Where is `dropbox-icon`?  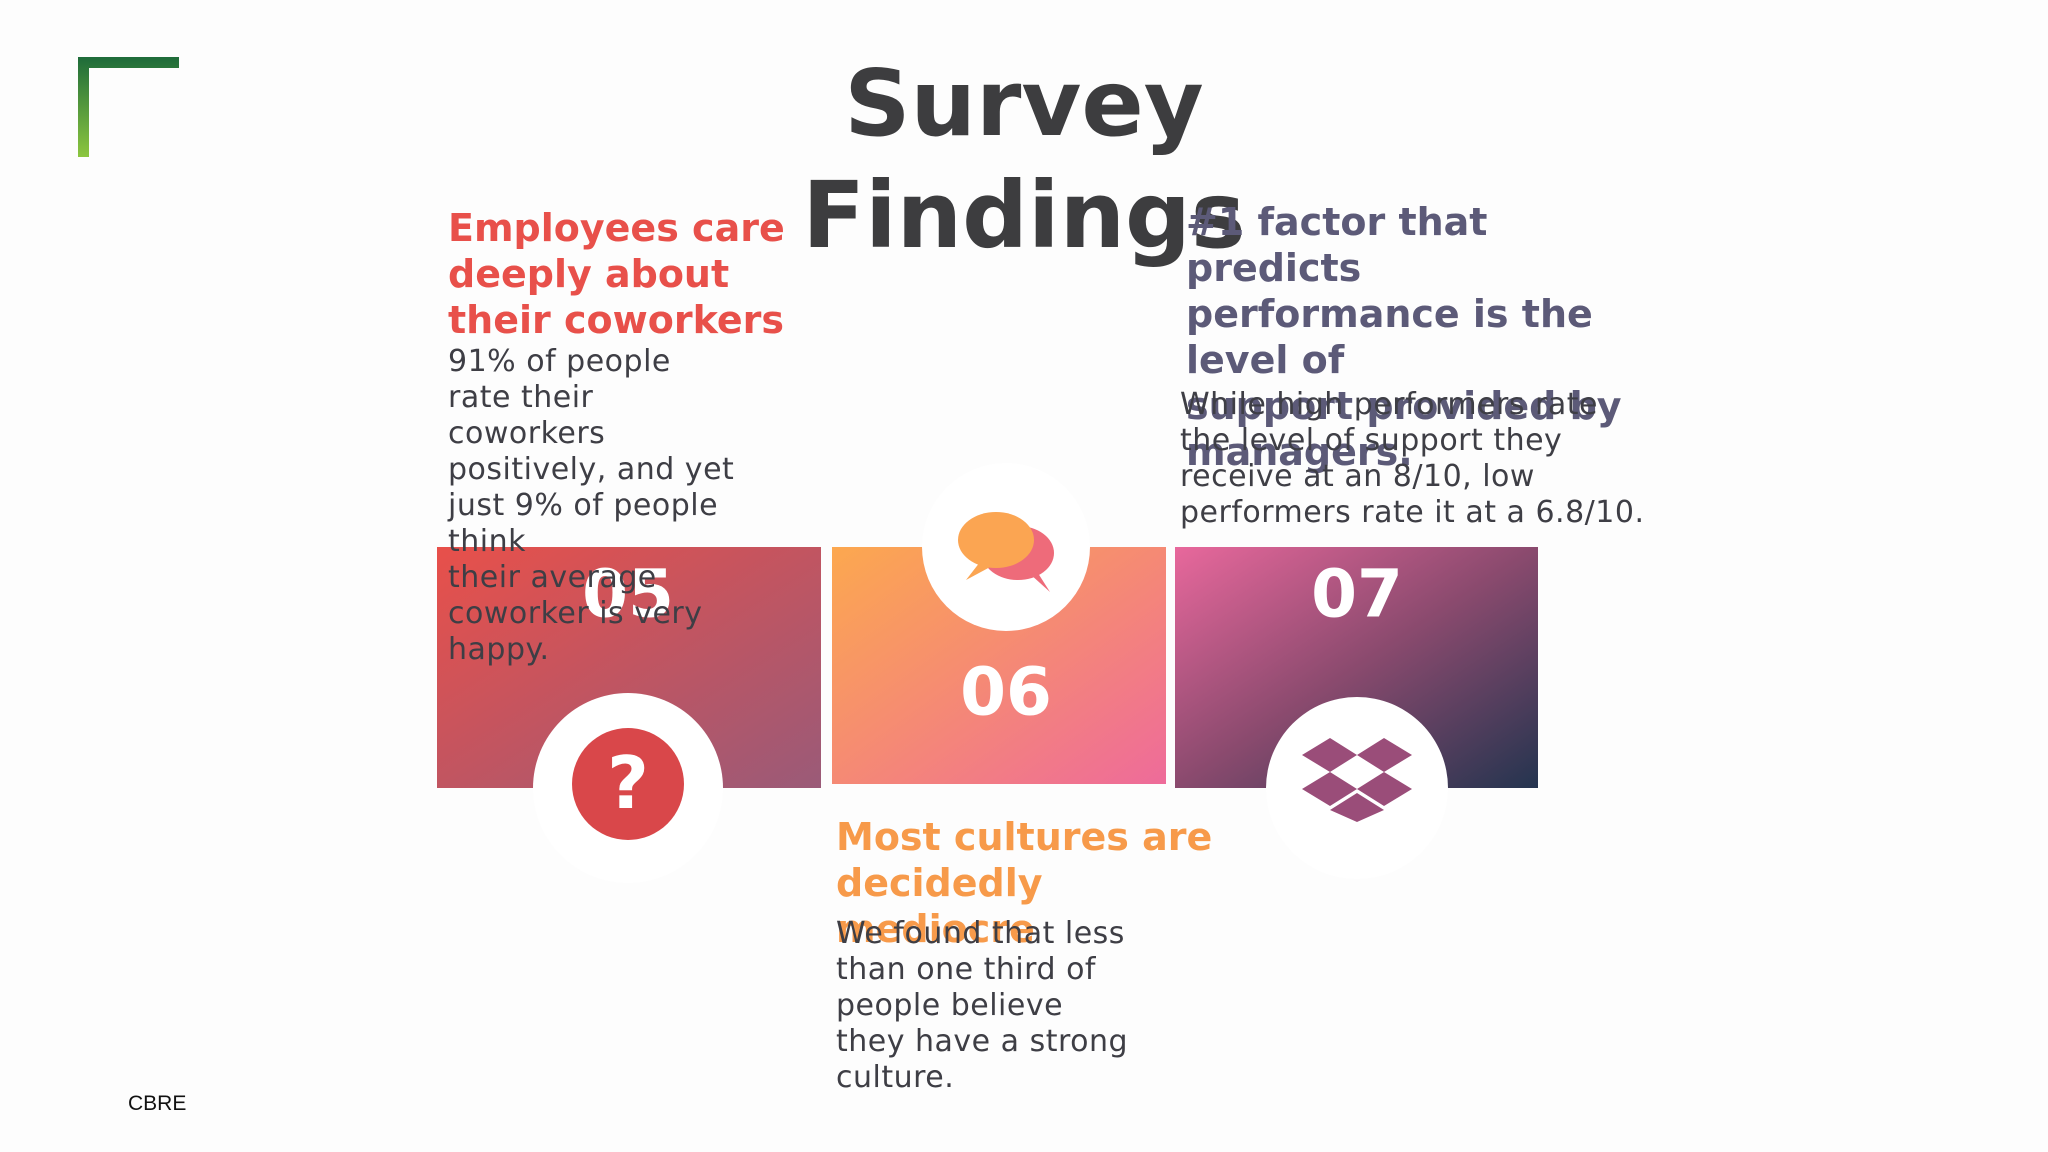
dropbox-icon is located at coordinates (1357, 780).